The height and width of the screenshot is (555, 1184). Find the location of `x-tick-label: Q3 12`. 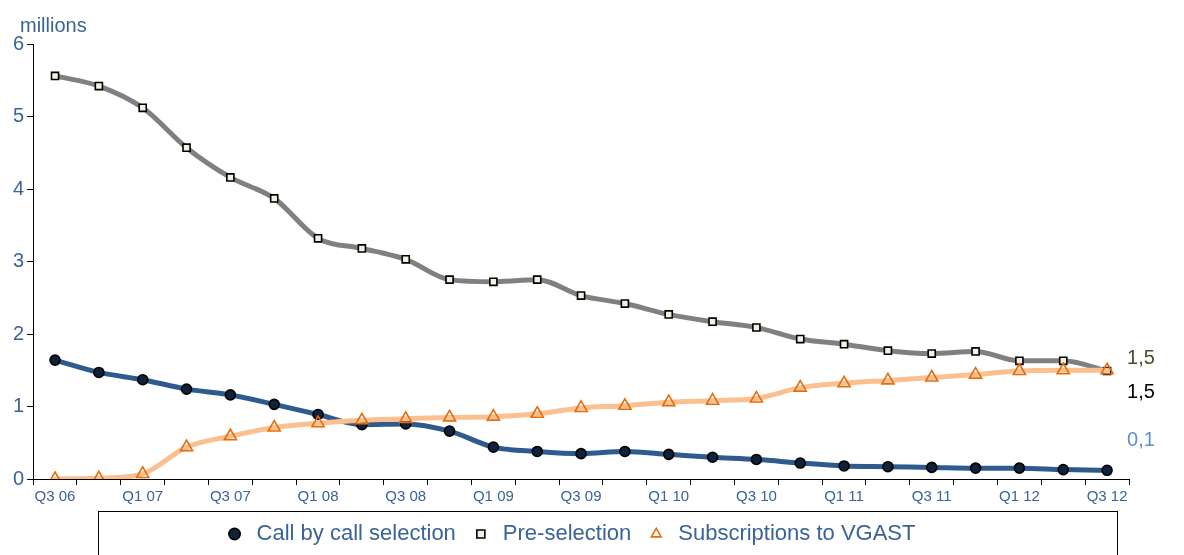

x-tick-label: Q3 12 is located at coordinates (1107, 496).